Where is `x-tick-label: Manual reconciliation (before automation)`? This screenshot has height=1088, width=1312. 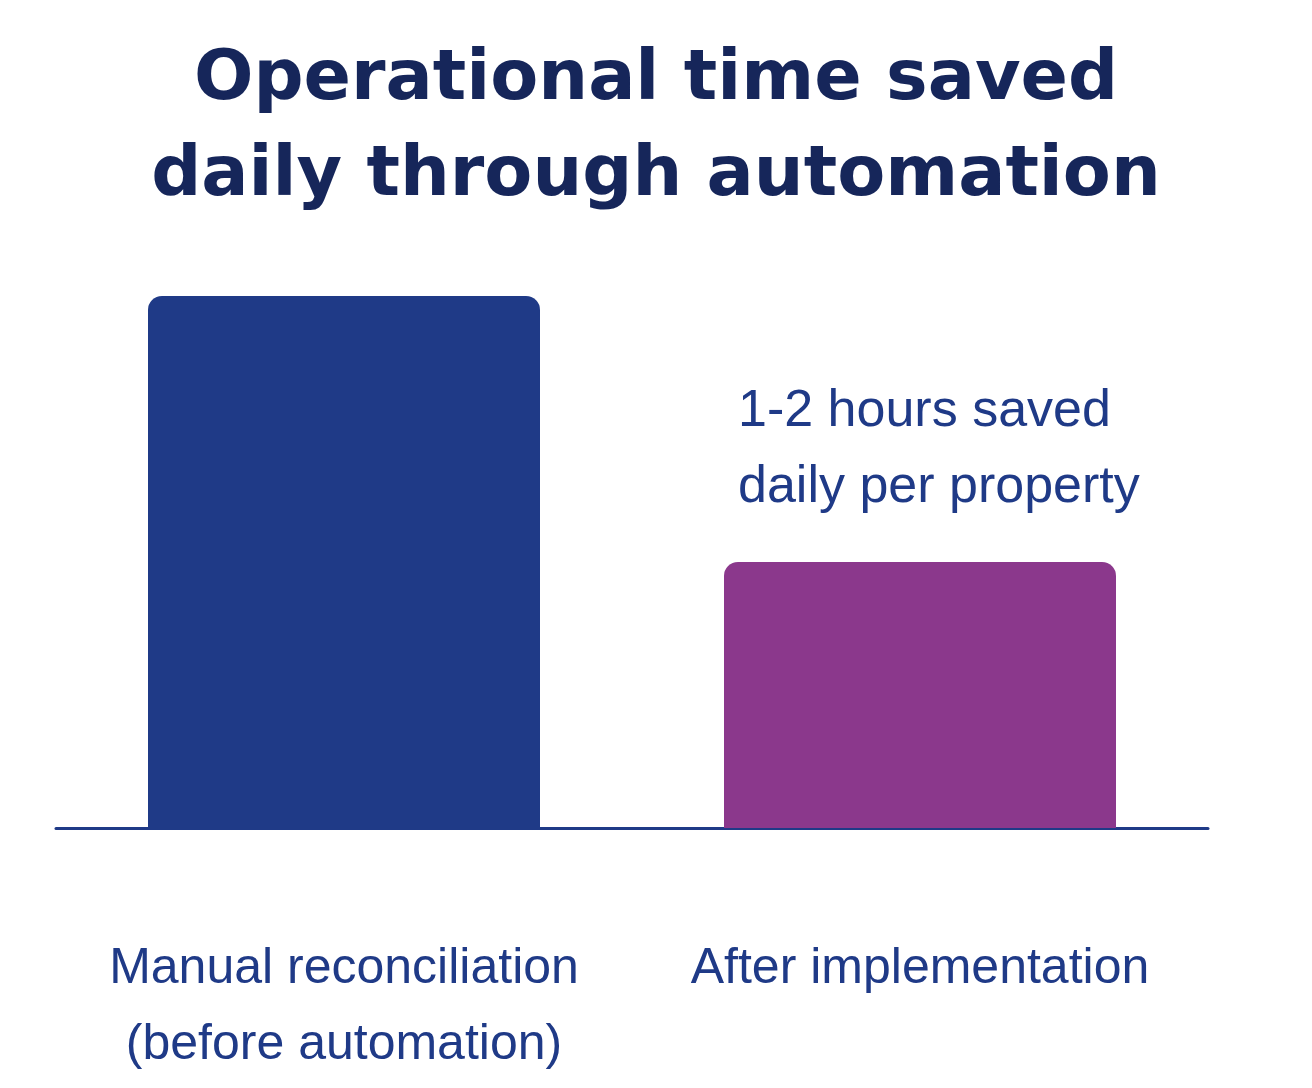 x-tick-label: Manual reconciliation (before automation) is located at coordinates (344, 1004).